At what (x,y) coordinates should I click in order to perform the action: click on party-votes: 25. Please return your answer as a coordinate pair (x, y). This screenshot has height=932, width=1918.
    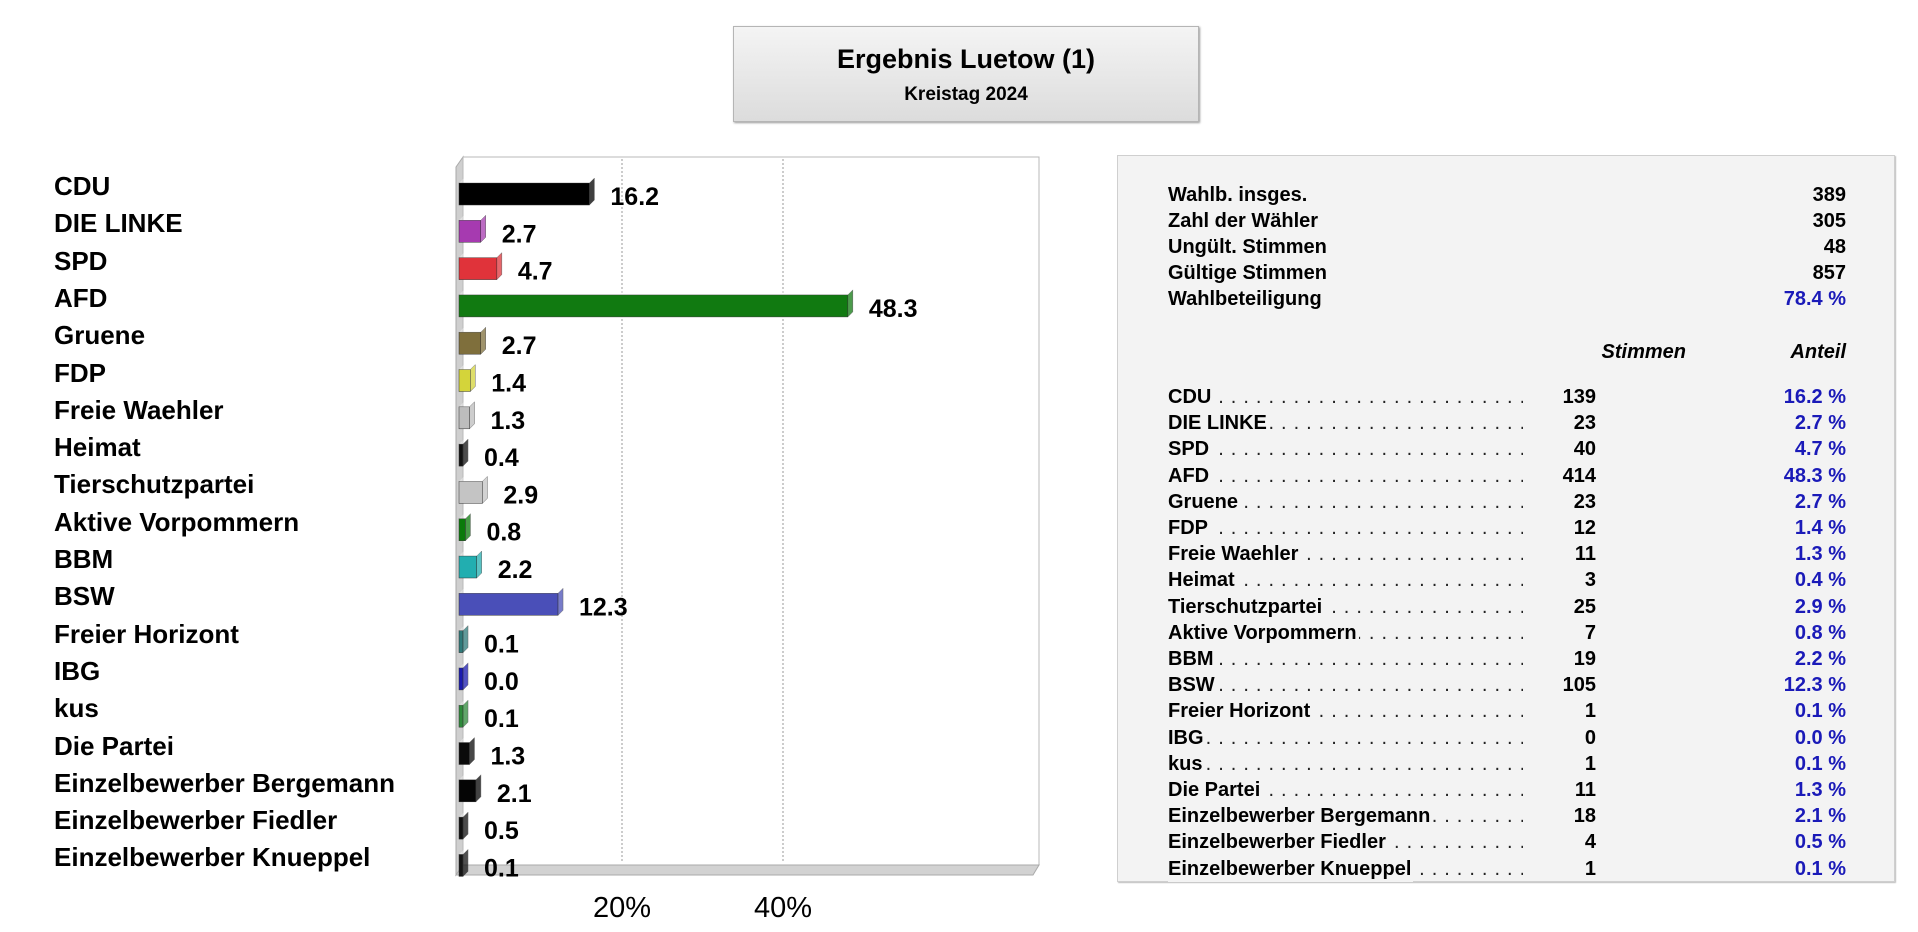
    Looking at the image, I should click on (1584, 606).